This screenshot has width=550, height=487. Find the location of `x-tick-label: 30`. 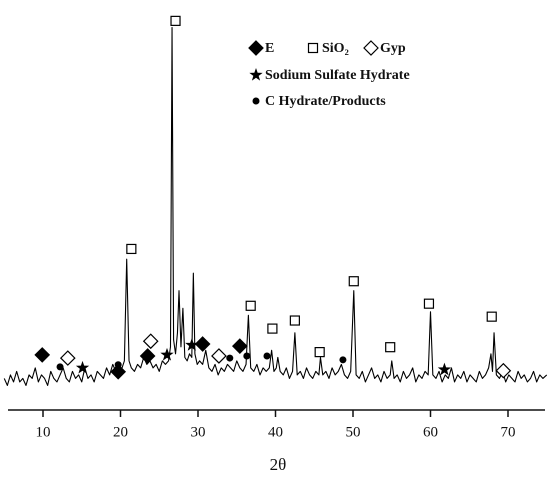

x-tick-label: 30 is located at coordinates (198, 432).